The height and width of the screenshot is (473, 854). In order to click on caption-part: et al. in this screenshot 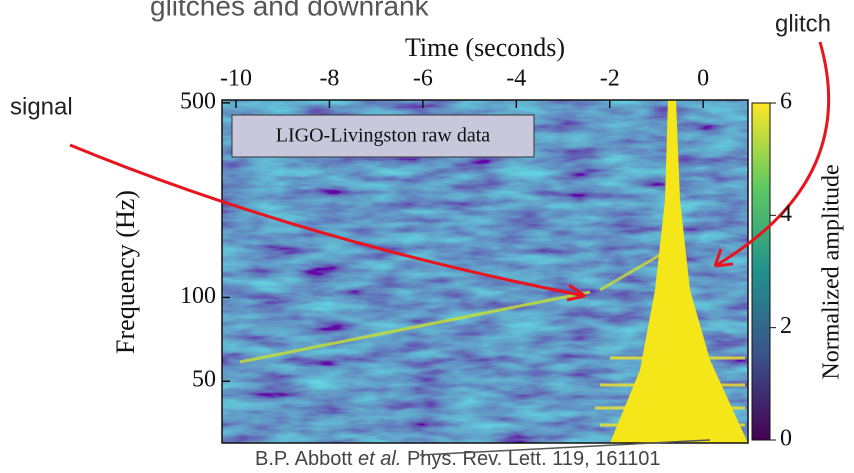, I will do `click(379, 459)`.